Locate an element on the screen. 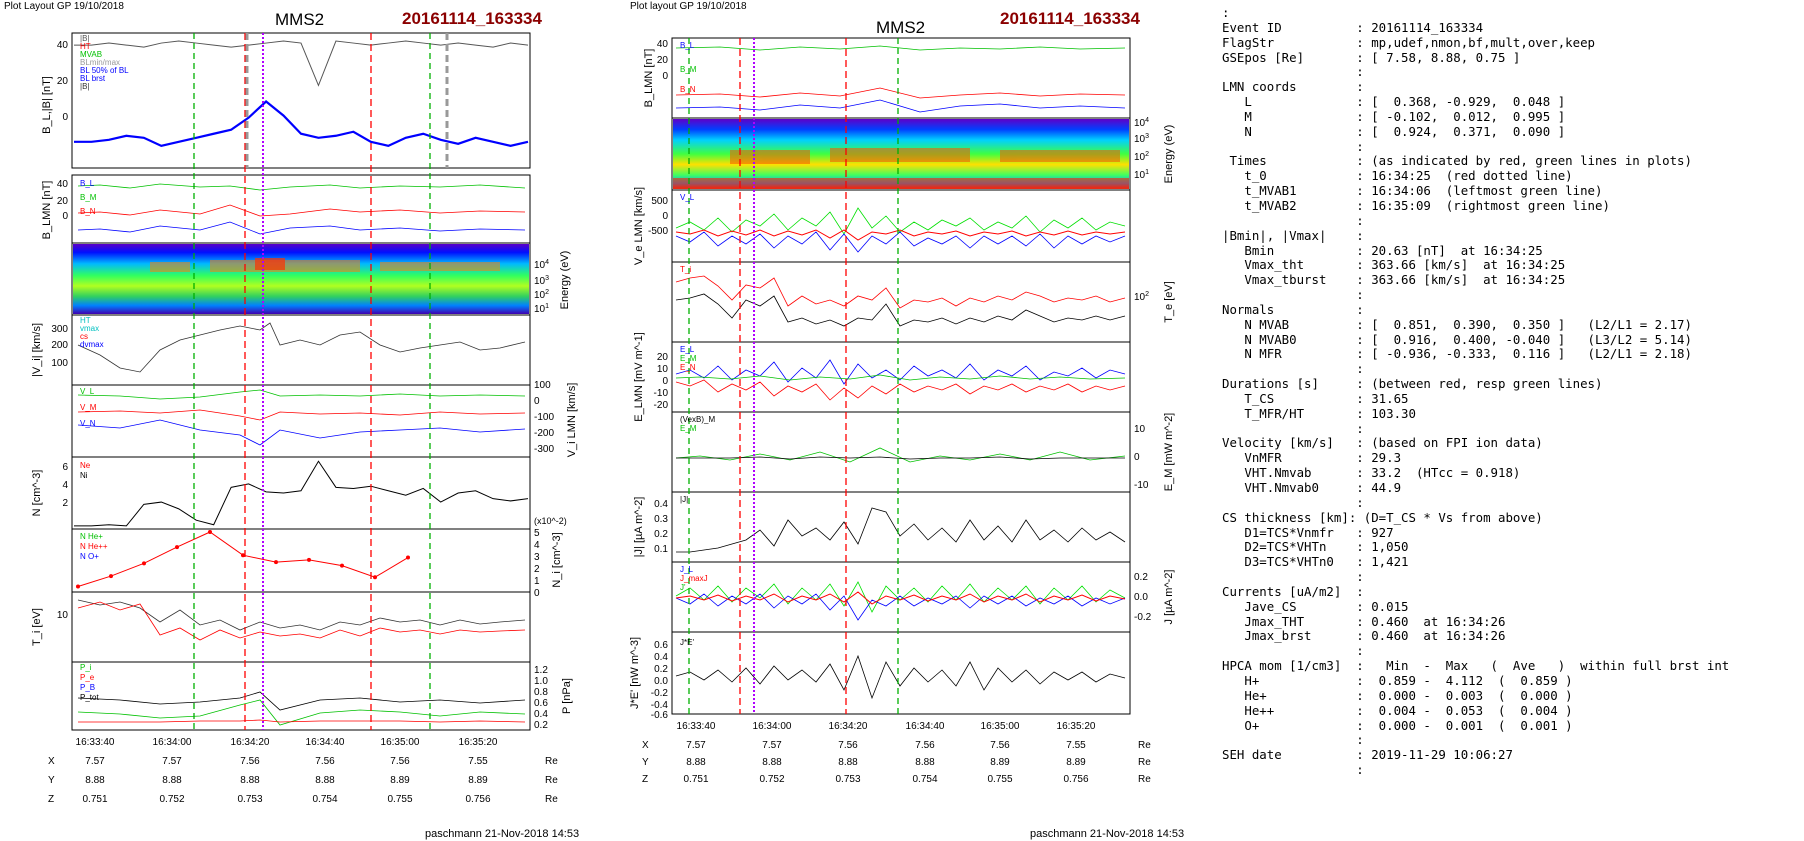 The height and width of the screenshot is (841, 1804). info-line: Currents [uA/m2] : is located at coordinates (1293, 591).